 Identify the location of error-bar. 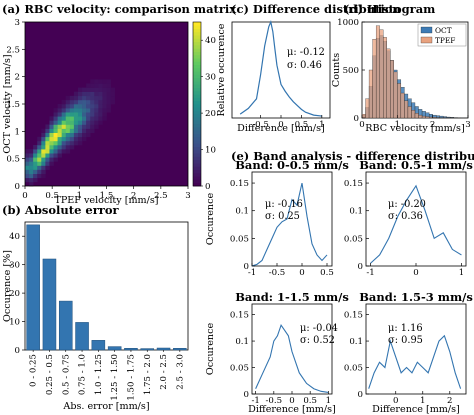
(49, 304).